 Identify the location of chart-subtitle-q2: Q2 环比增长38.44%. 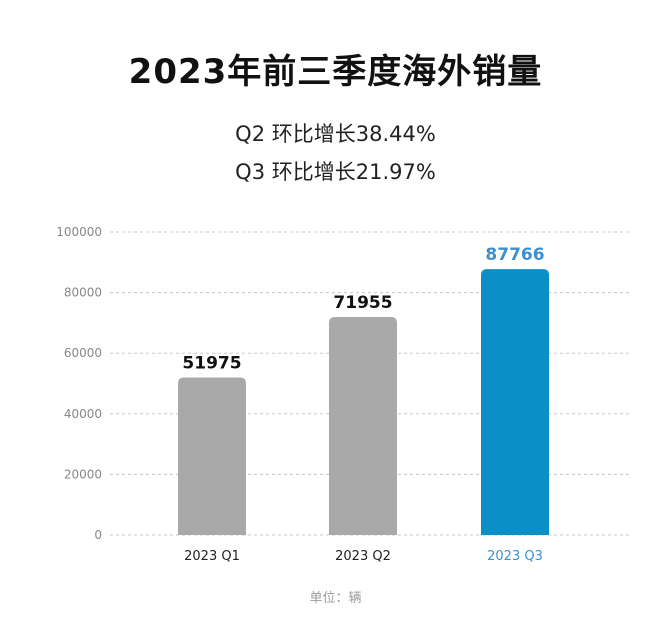
(335, 134).